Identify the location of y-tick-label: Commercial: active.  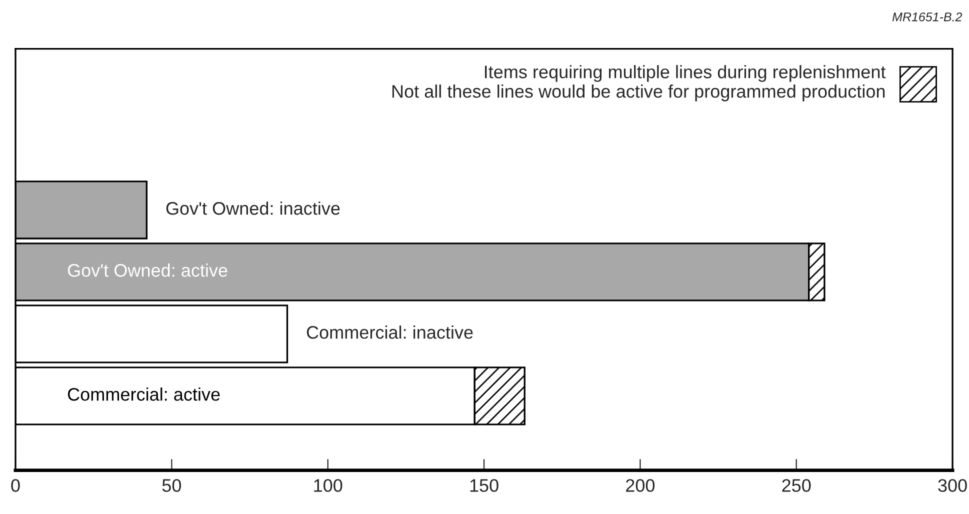
(144, 394).